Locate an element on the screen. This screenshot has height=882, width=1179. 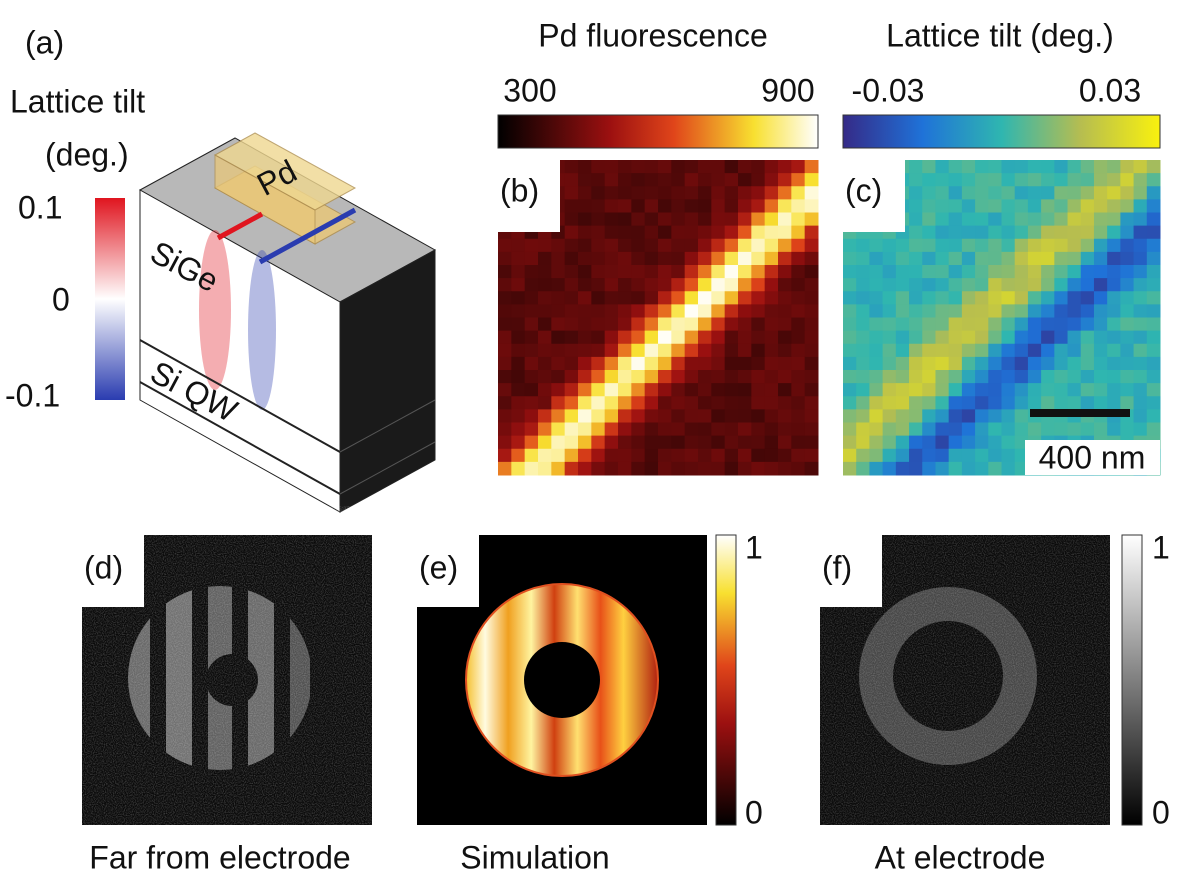
label-box is located at coordinates (448, 571).